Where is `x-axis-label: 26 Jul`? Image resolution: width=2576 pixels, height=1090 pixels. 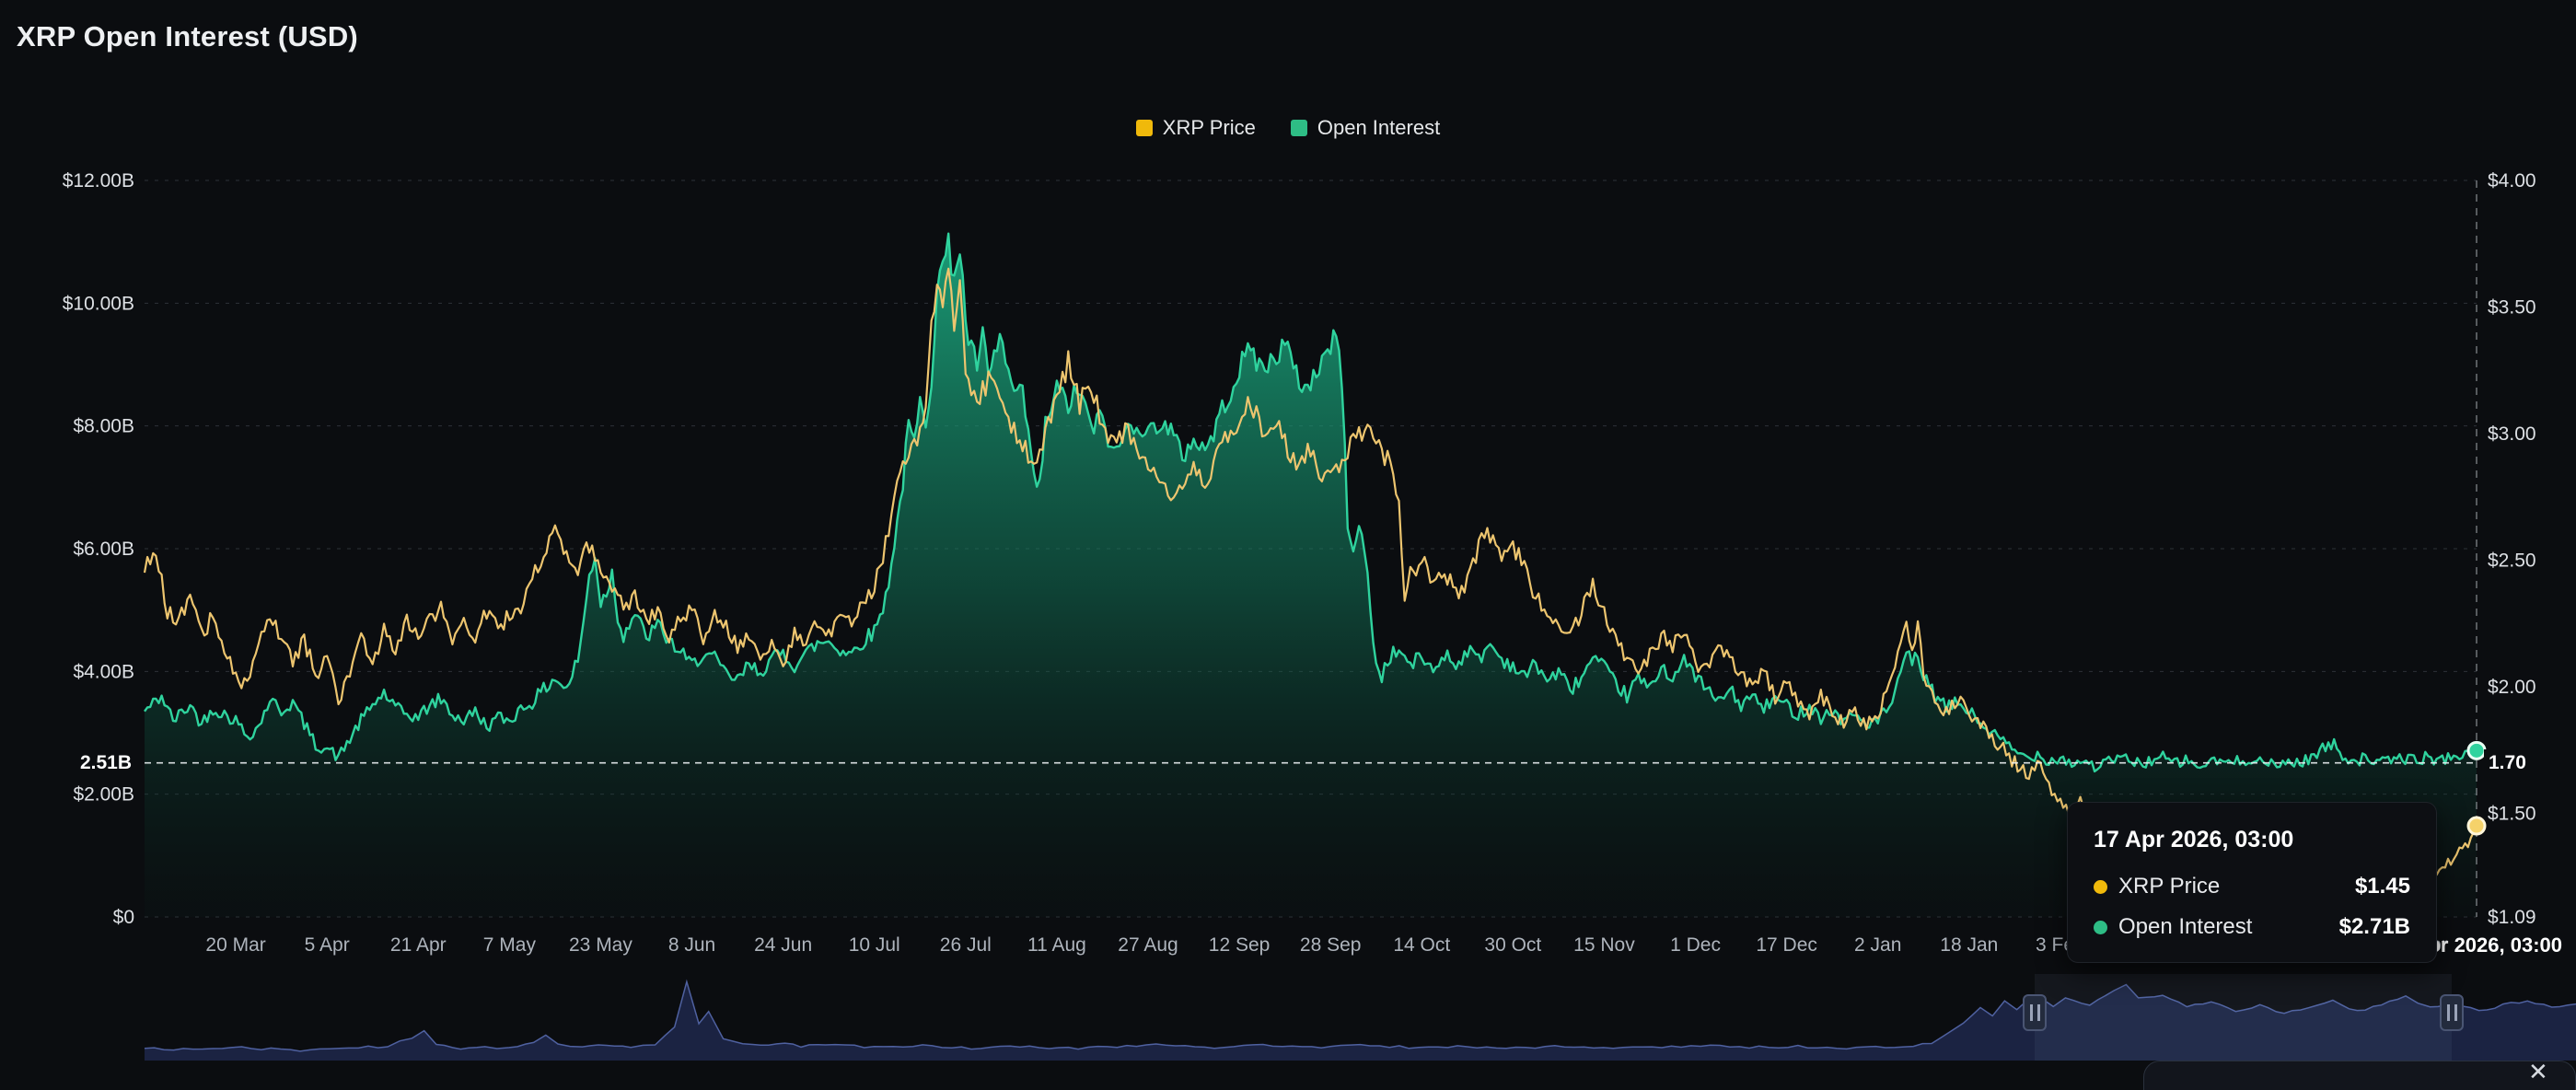 x-axis-label: 26 Jul is located at coordinates (966, 945).